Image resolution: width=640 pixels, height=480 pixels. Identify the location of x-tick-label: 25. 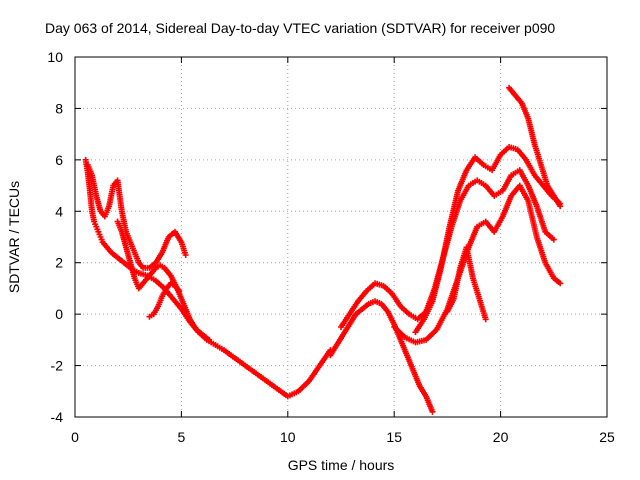
(607, 437).